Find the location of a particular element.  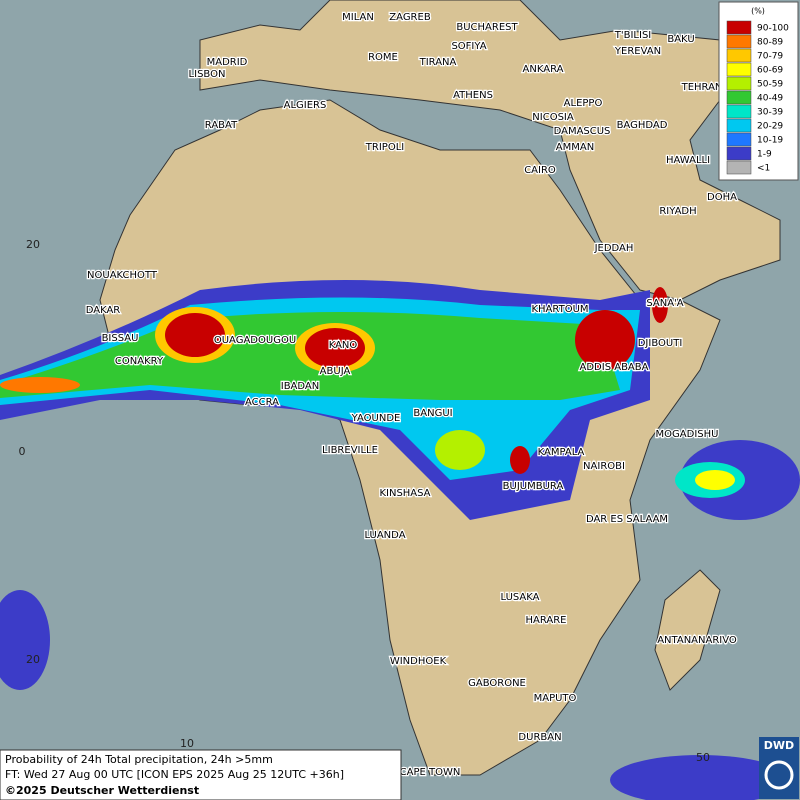

lon-label: 10 is located at coordinates (187, 743).